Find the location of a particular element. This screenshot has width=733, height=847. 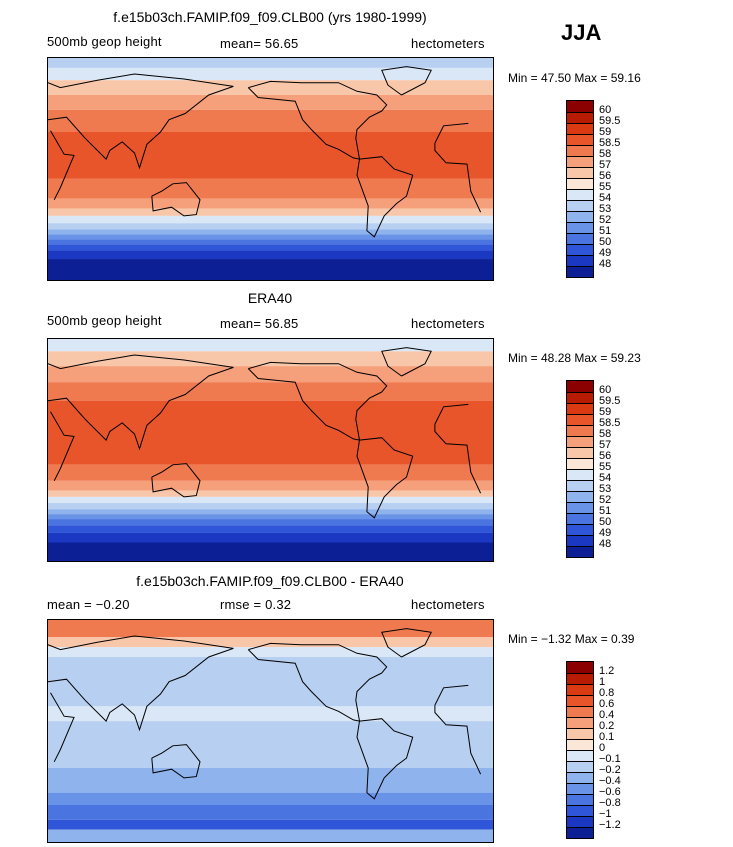

colorbar-tick-label: 1.2 is located at coordinates (607, 671).